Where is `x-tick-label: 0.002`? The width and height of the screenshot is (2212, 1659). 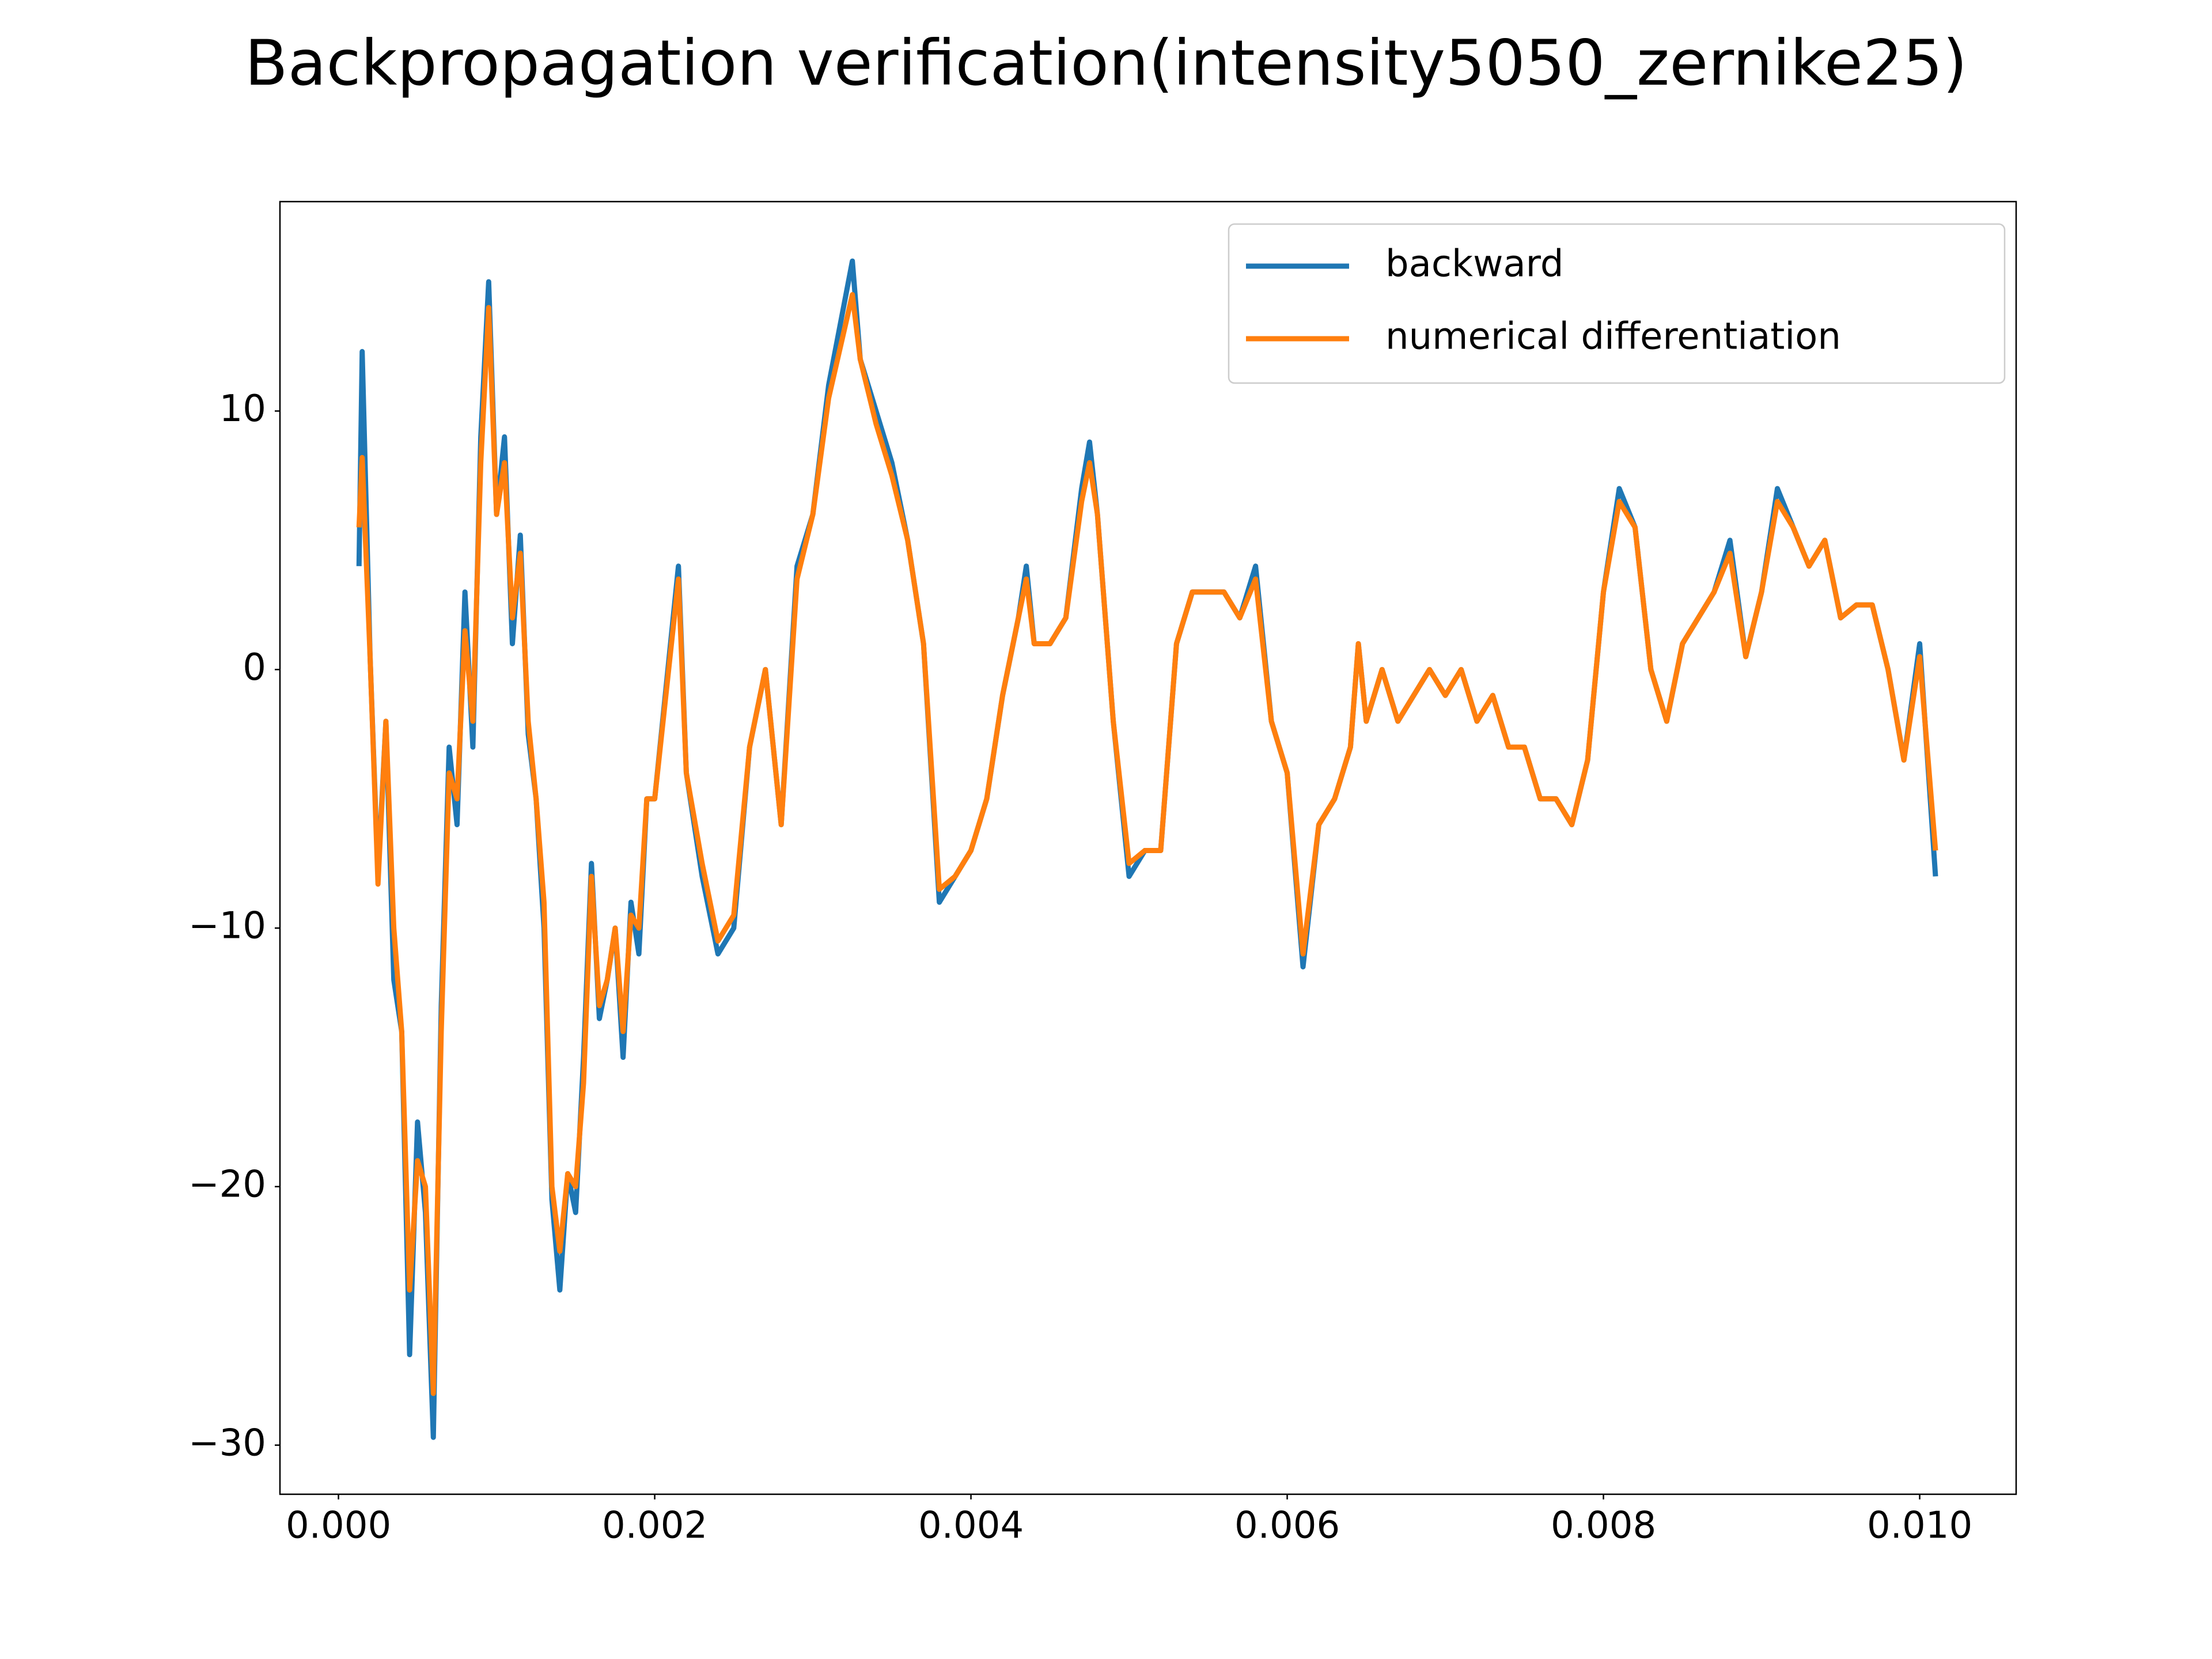 x-tick-label: 0.002 is located at coordinates (654, 1526).